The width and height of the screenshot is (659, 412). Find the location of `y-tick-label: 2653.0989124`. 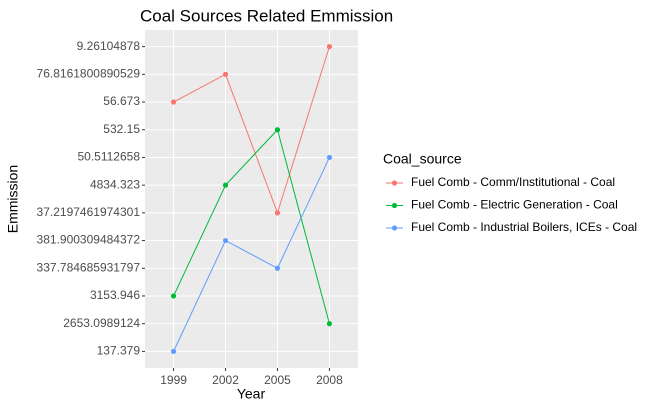

y-tick-label: 2653.0989124 is located at coordinates (101, 323).